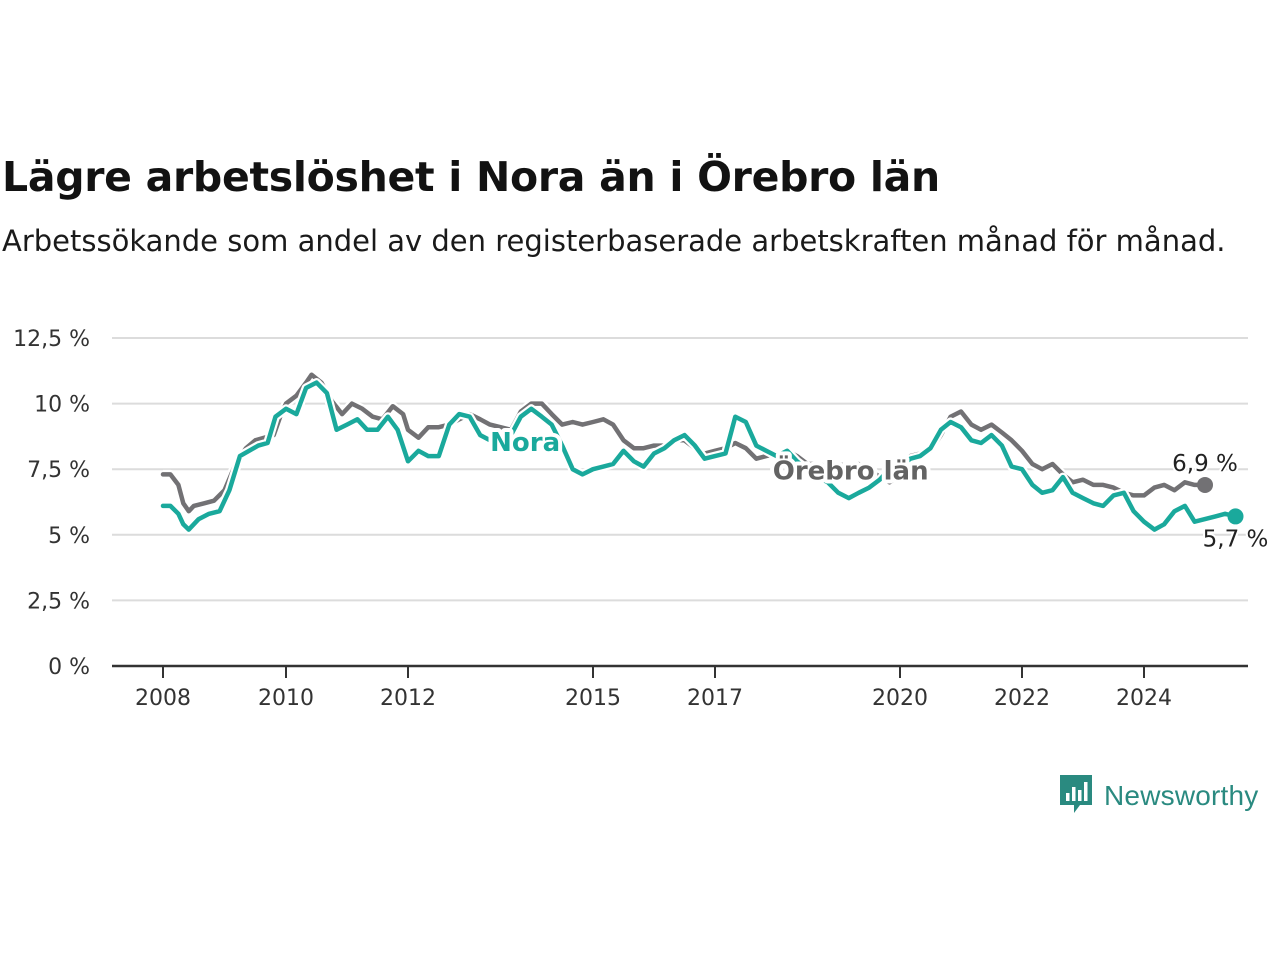  What do you see at coordinates (408, 698) in the screenshot?
I see `x-tick-label: 2012` at bounding box center [408, 698].